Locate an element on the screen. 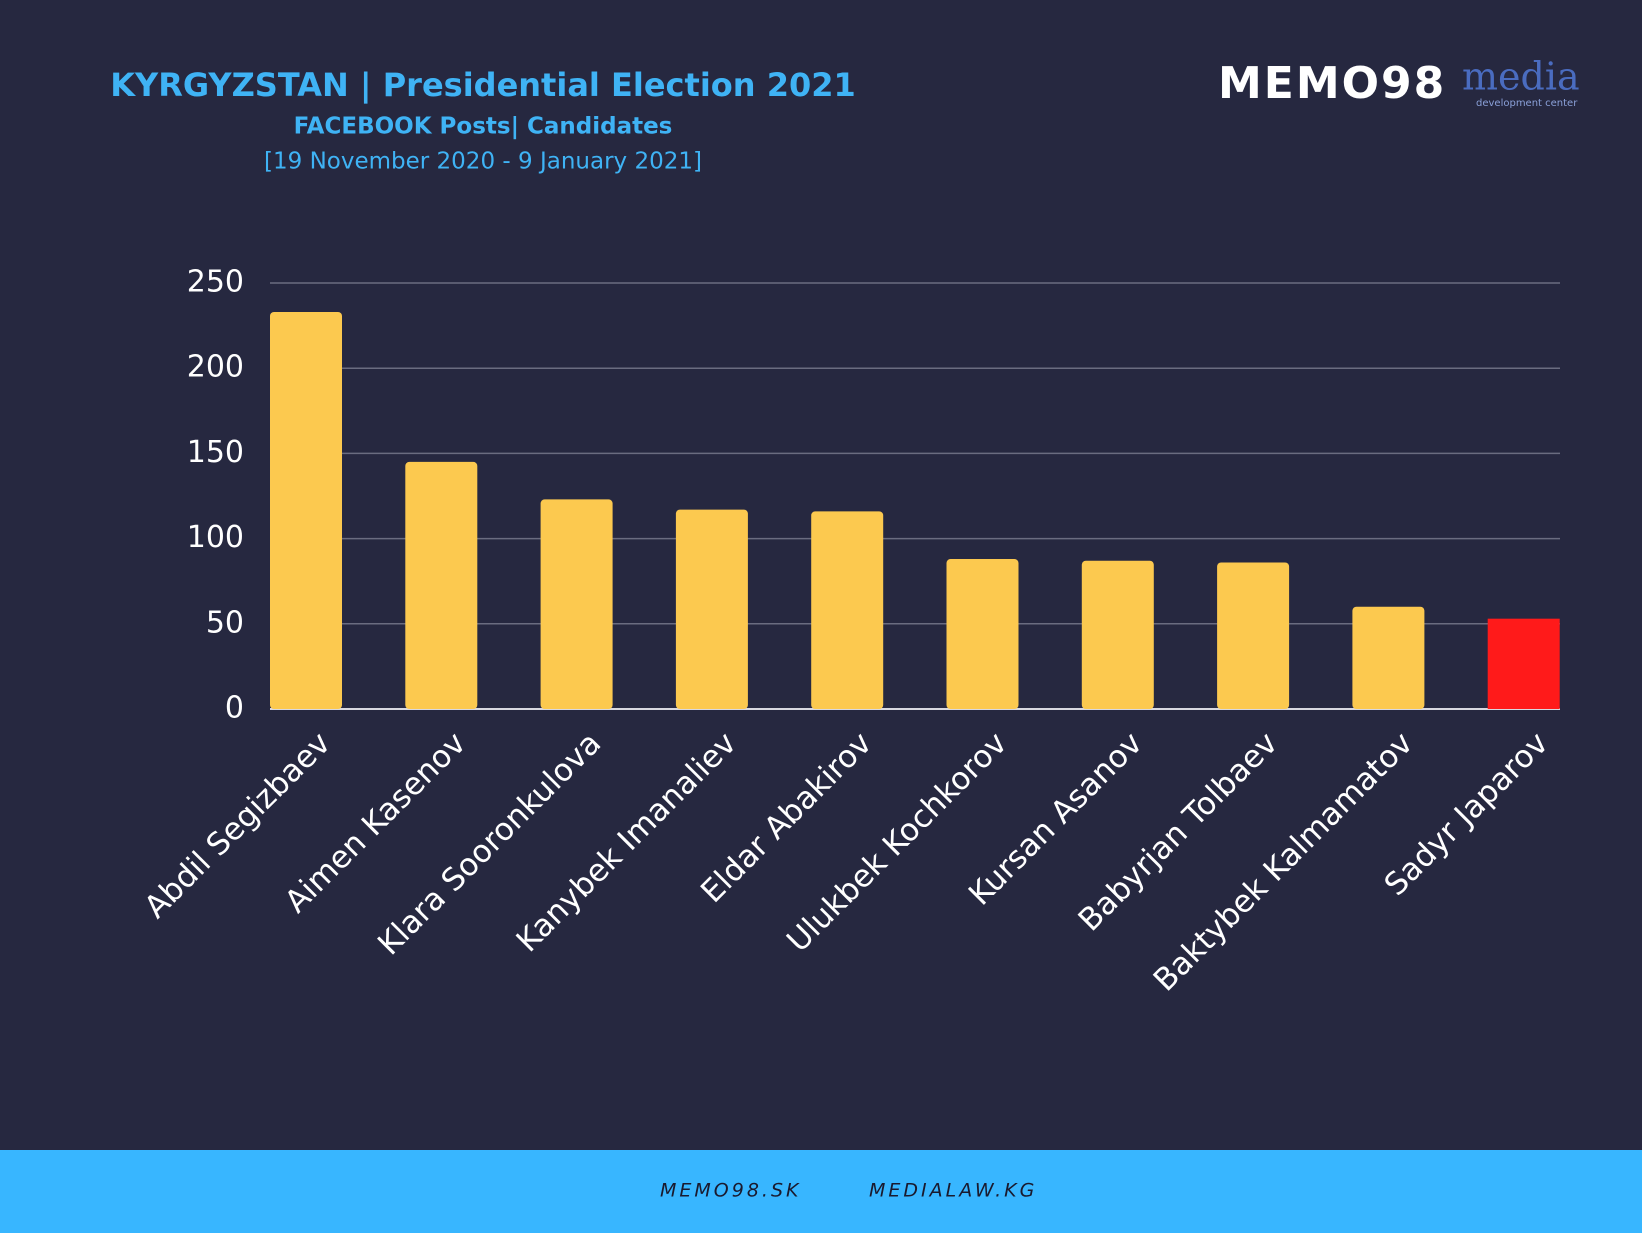 The image size is (1642, 1233). footer-bar is located at coordinates (821, 1191).